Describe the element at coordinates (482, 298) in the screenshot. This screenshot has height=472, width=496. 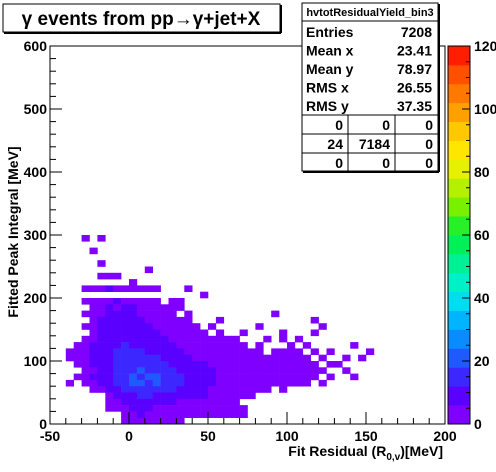
I see `z-tick-label: 40` at that location.